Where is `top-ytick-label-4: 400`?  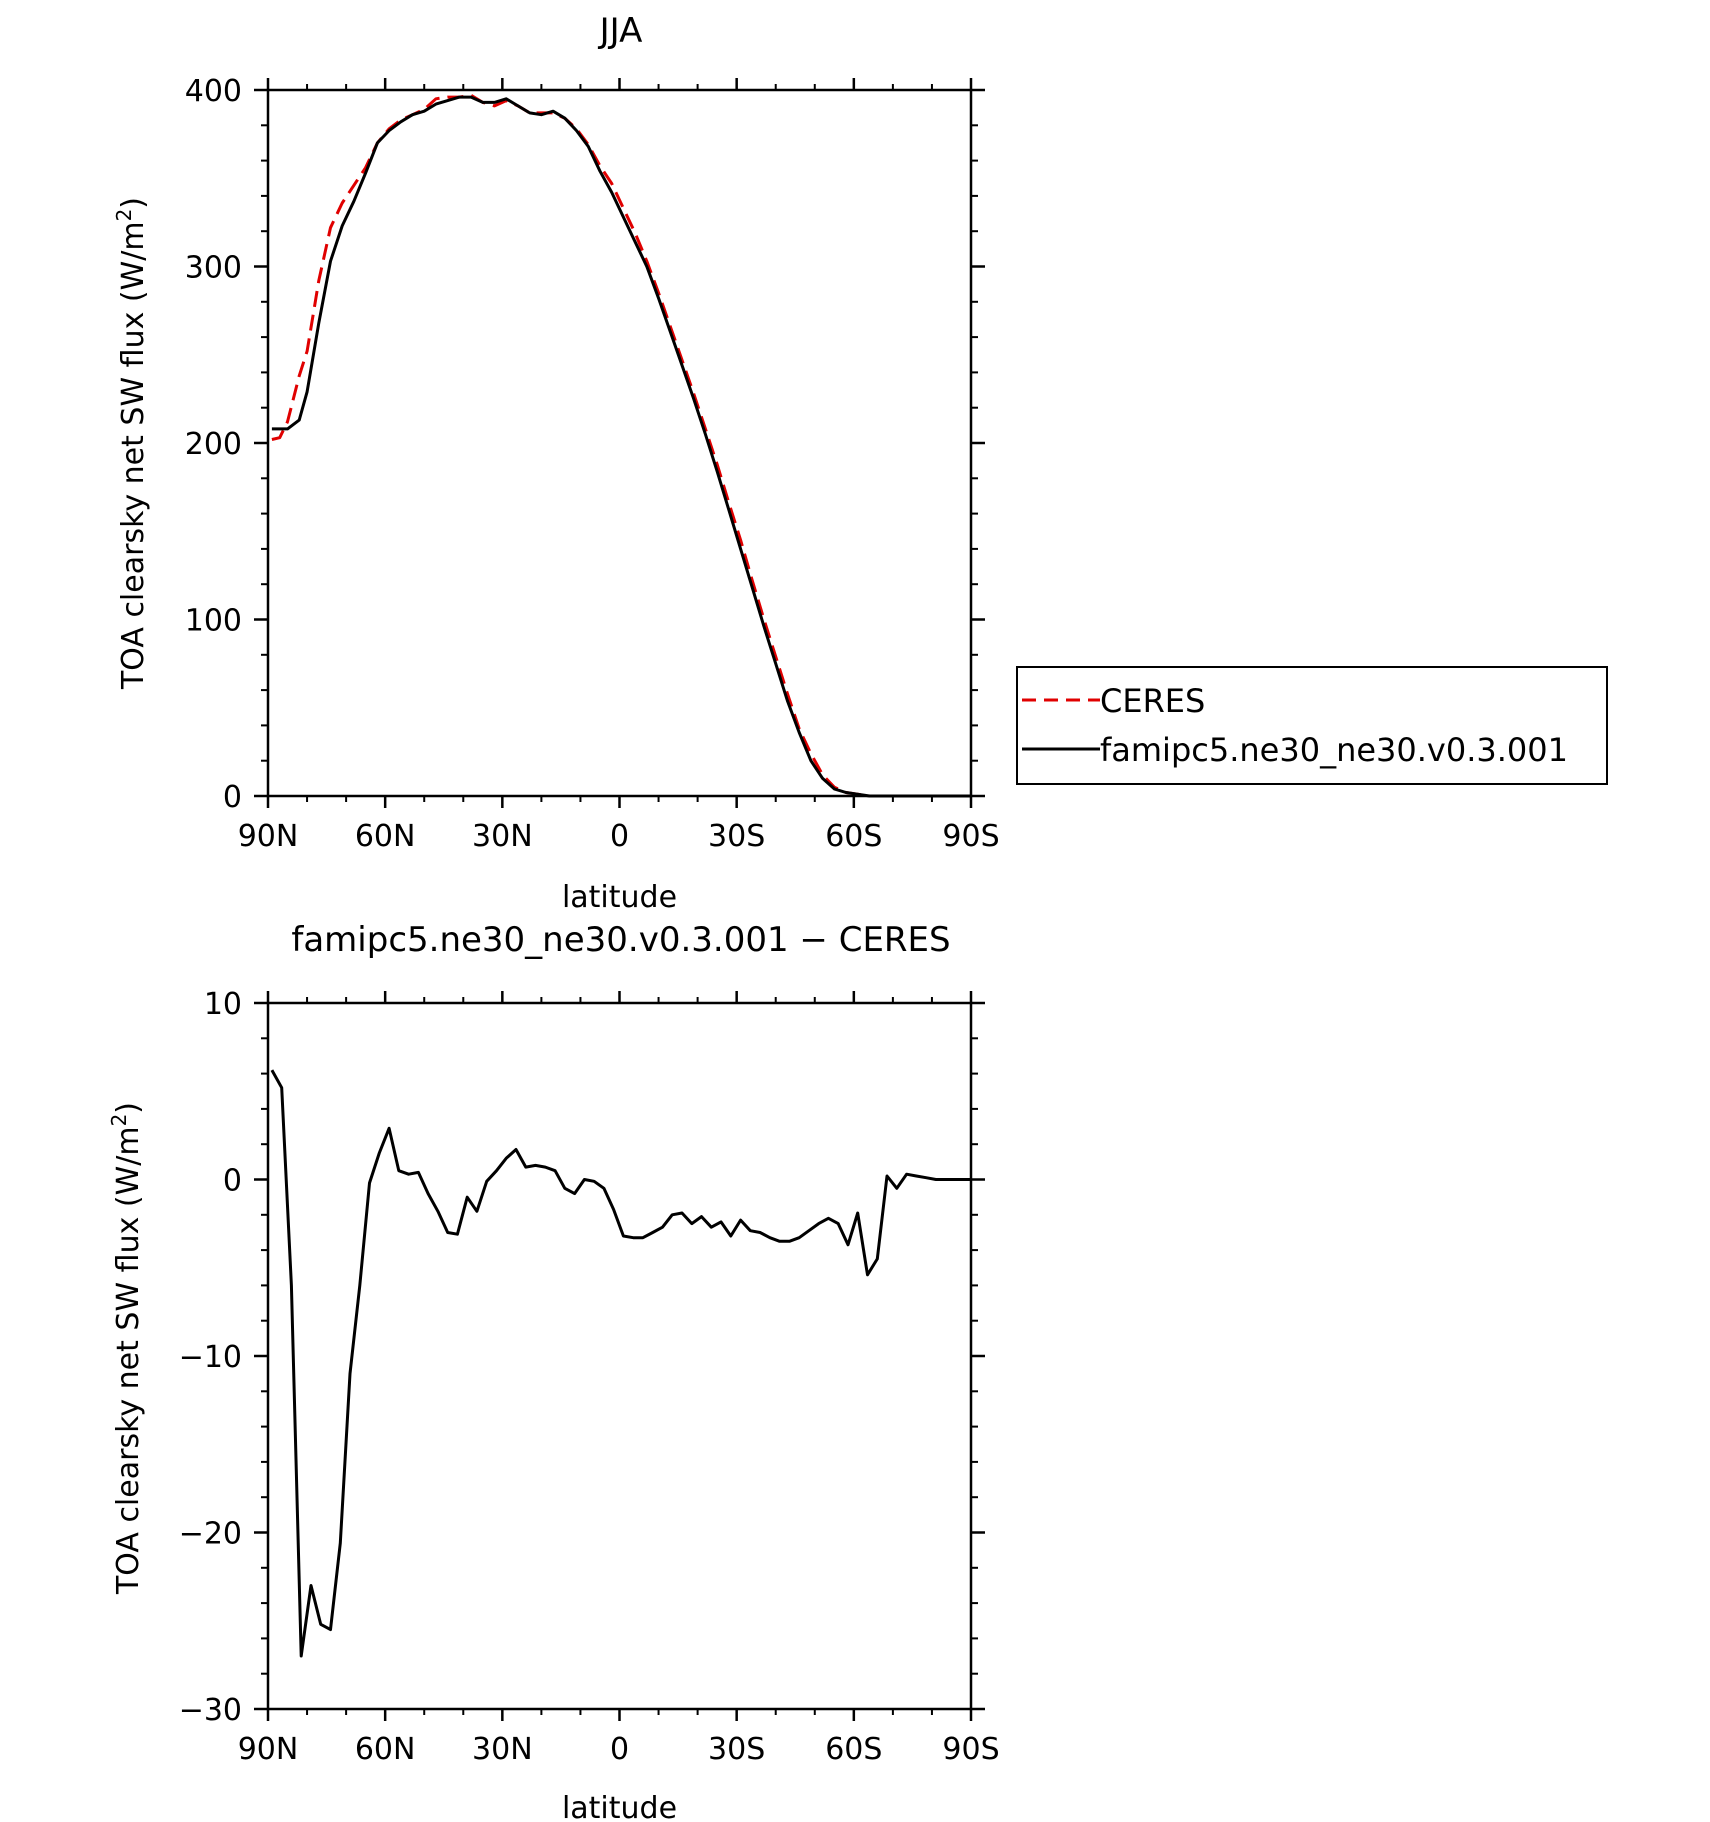 top-ytick-label-4: 400 is located at coordinates (213, 91).